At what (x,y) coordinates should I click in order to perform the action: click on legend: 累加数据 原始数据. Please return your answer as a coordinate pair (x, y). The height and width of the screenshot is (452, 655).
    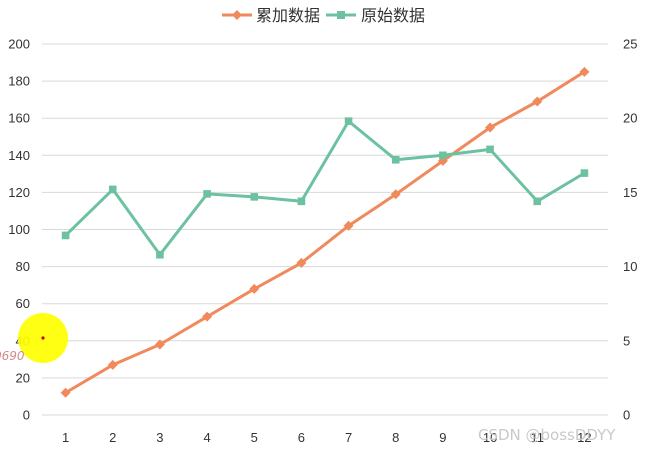
    Looking at the image, I should click on (323, 15).